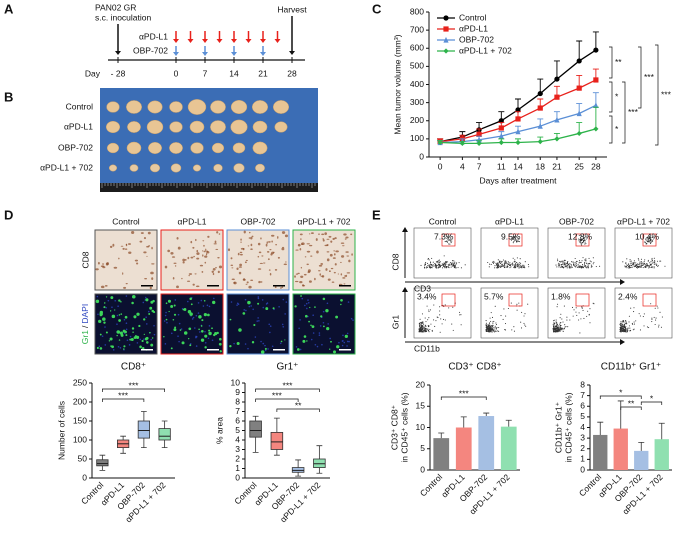  Describe the element at coordinates (476, 39) in the screenshot. I see `legend-label: OBP-702` at that location.